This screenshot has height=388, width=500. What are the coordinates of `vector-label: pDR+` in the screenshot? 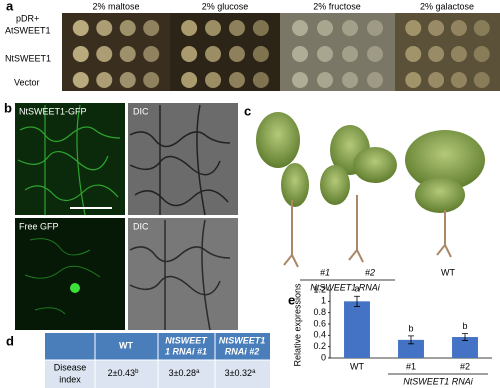 It's located at (27, 18).